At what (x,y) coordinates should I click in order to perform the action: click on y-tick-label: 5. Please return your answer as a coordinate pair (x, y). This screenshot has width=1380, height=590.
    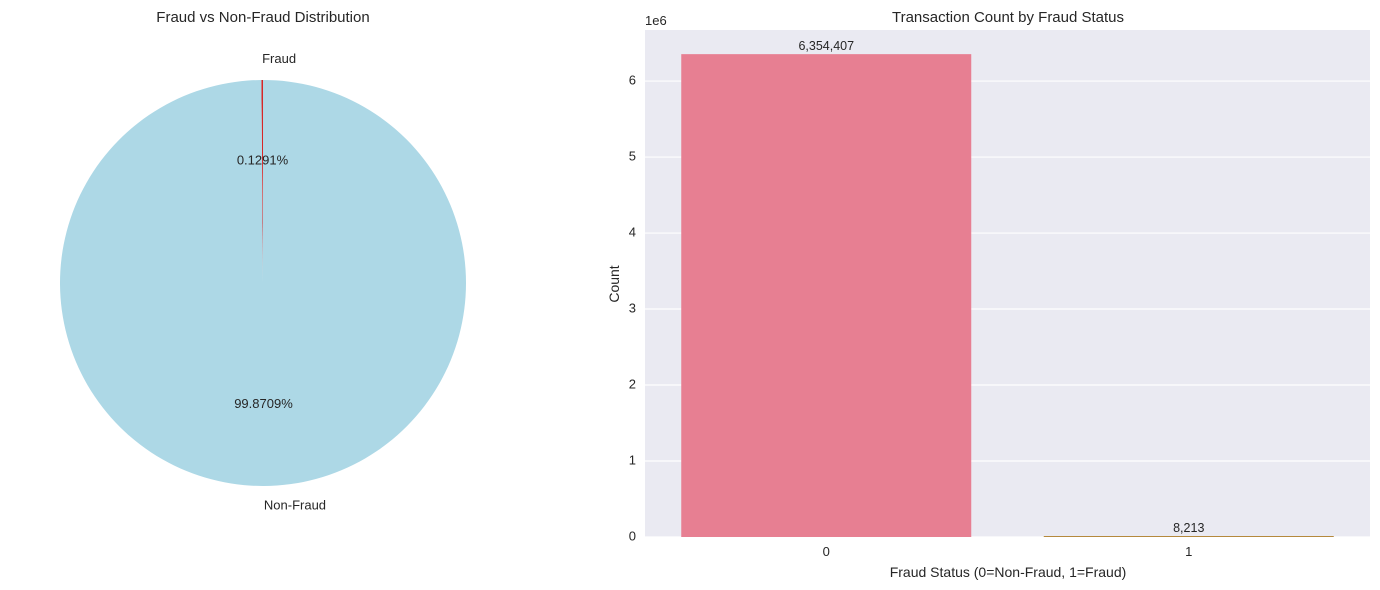
    Looking at the image, I should click on (632, 155).